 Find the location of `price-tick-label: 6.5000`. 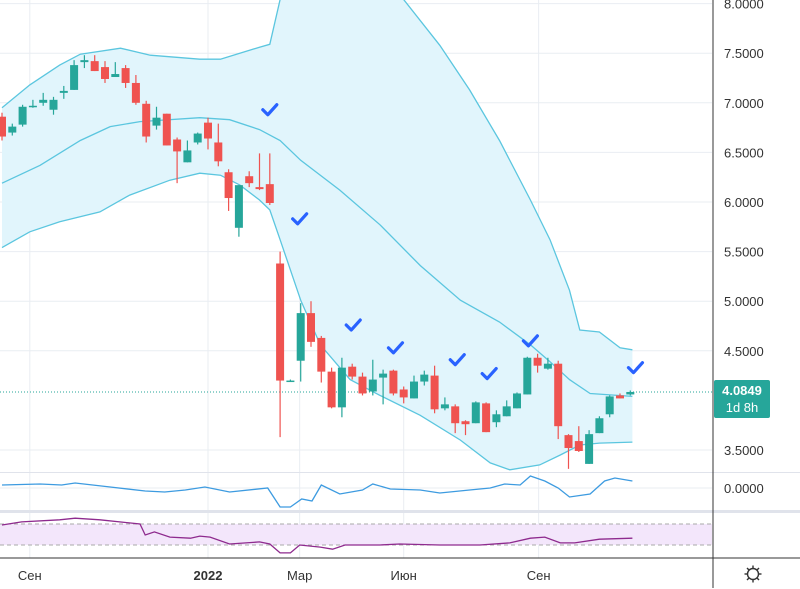

price-tick-label: 6.5000 is located at coordinates (744, 152).